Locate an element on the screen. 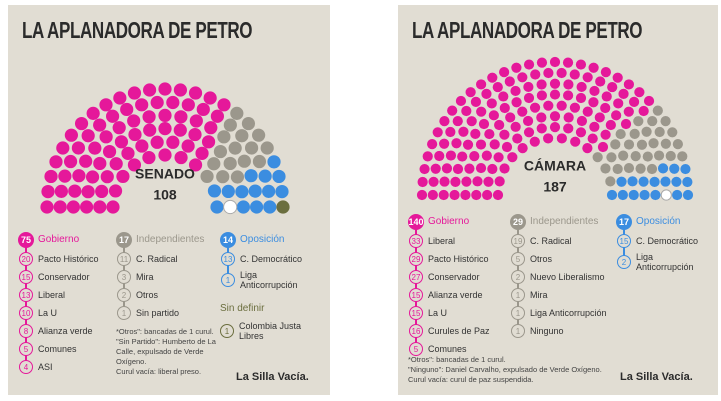 Image resolution: width=721 pixels, height=401 pixels. party-item: 15 Alianza verde is located at coordinates (449, 295).